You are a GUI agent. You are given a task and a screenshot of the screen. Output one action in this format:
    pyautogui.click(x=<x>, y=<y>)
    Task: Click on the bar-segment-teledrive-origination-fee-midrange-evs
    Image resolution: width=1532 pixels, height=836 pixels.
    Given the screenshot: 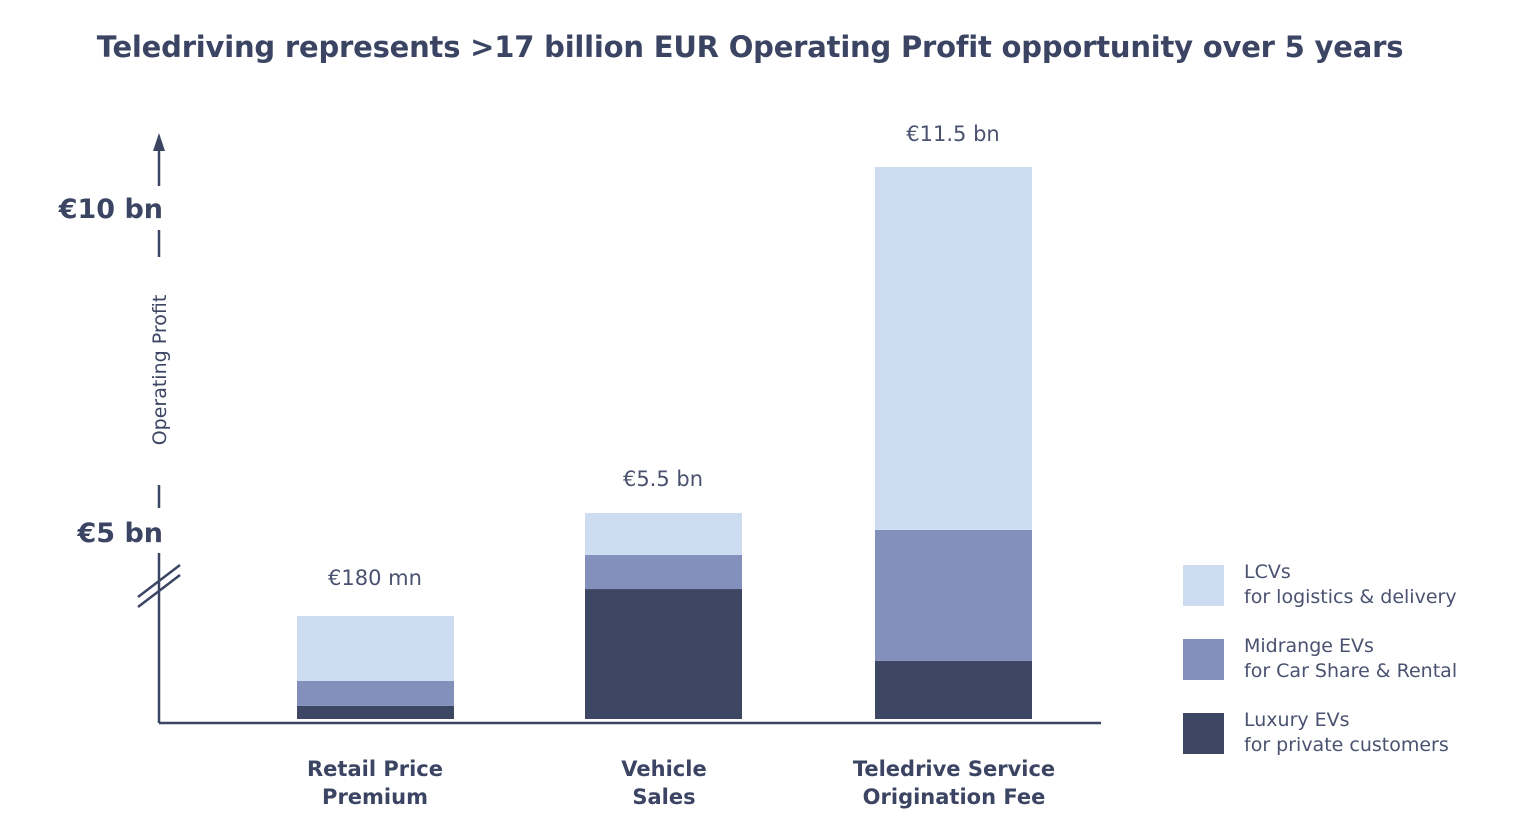 What is the action you would take?
    pyautogui.click(x=953, y=595)
    